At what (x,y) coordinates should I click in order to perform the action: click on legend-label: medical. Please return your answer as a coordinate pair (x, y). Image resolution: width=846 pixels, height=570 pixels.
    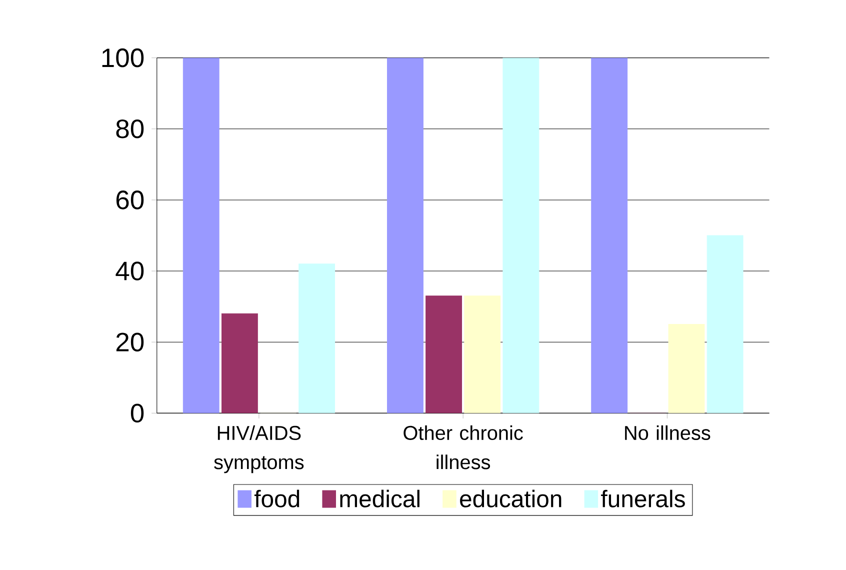
    Looking at the image, I should click on (380, 499).